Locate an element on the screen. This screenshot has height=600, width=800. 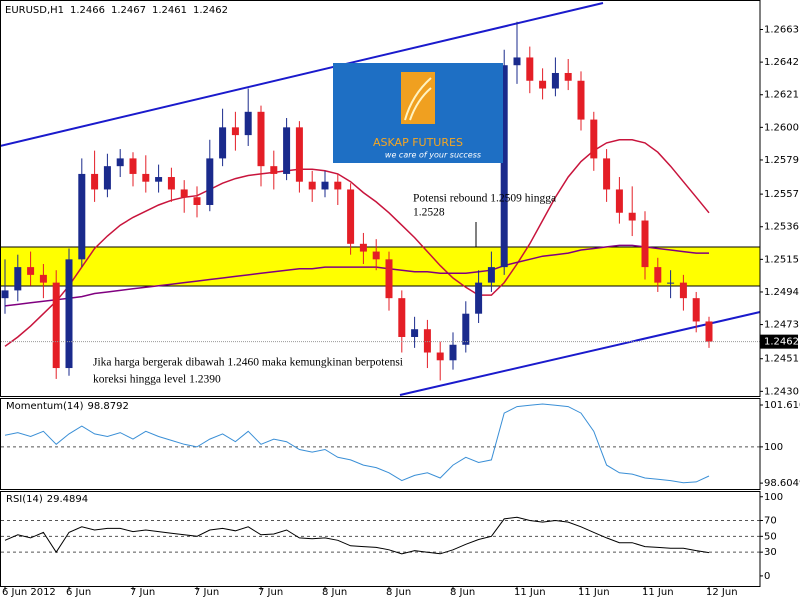
y-tick-label: 101.6105 is located at coordinates (782, 405).